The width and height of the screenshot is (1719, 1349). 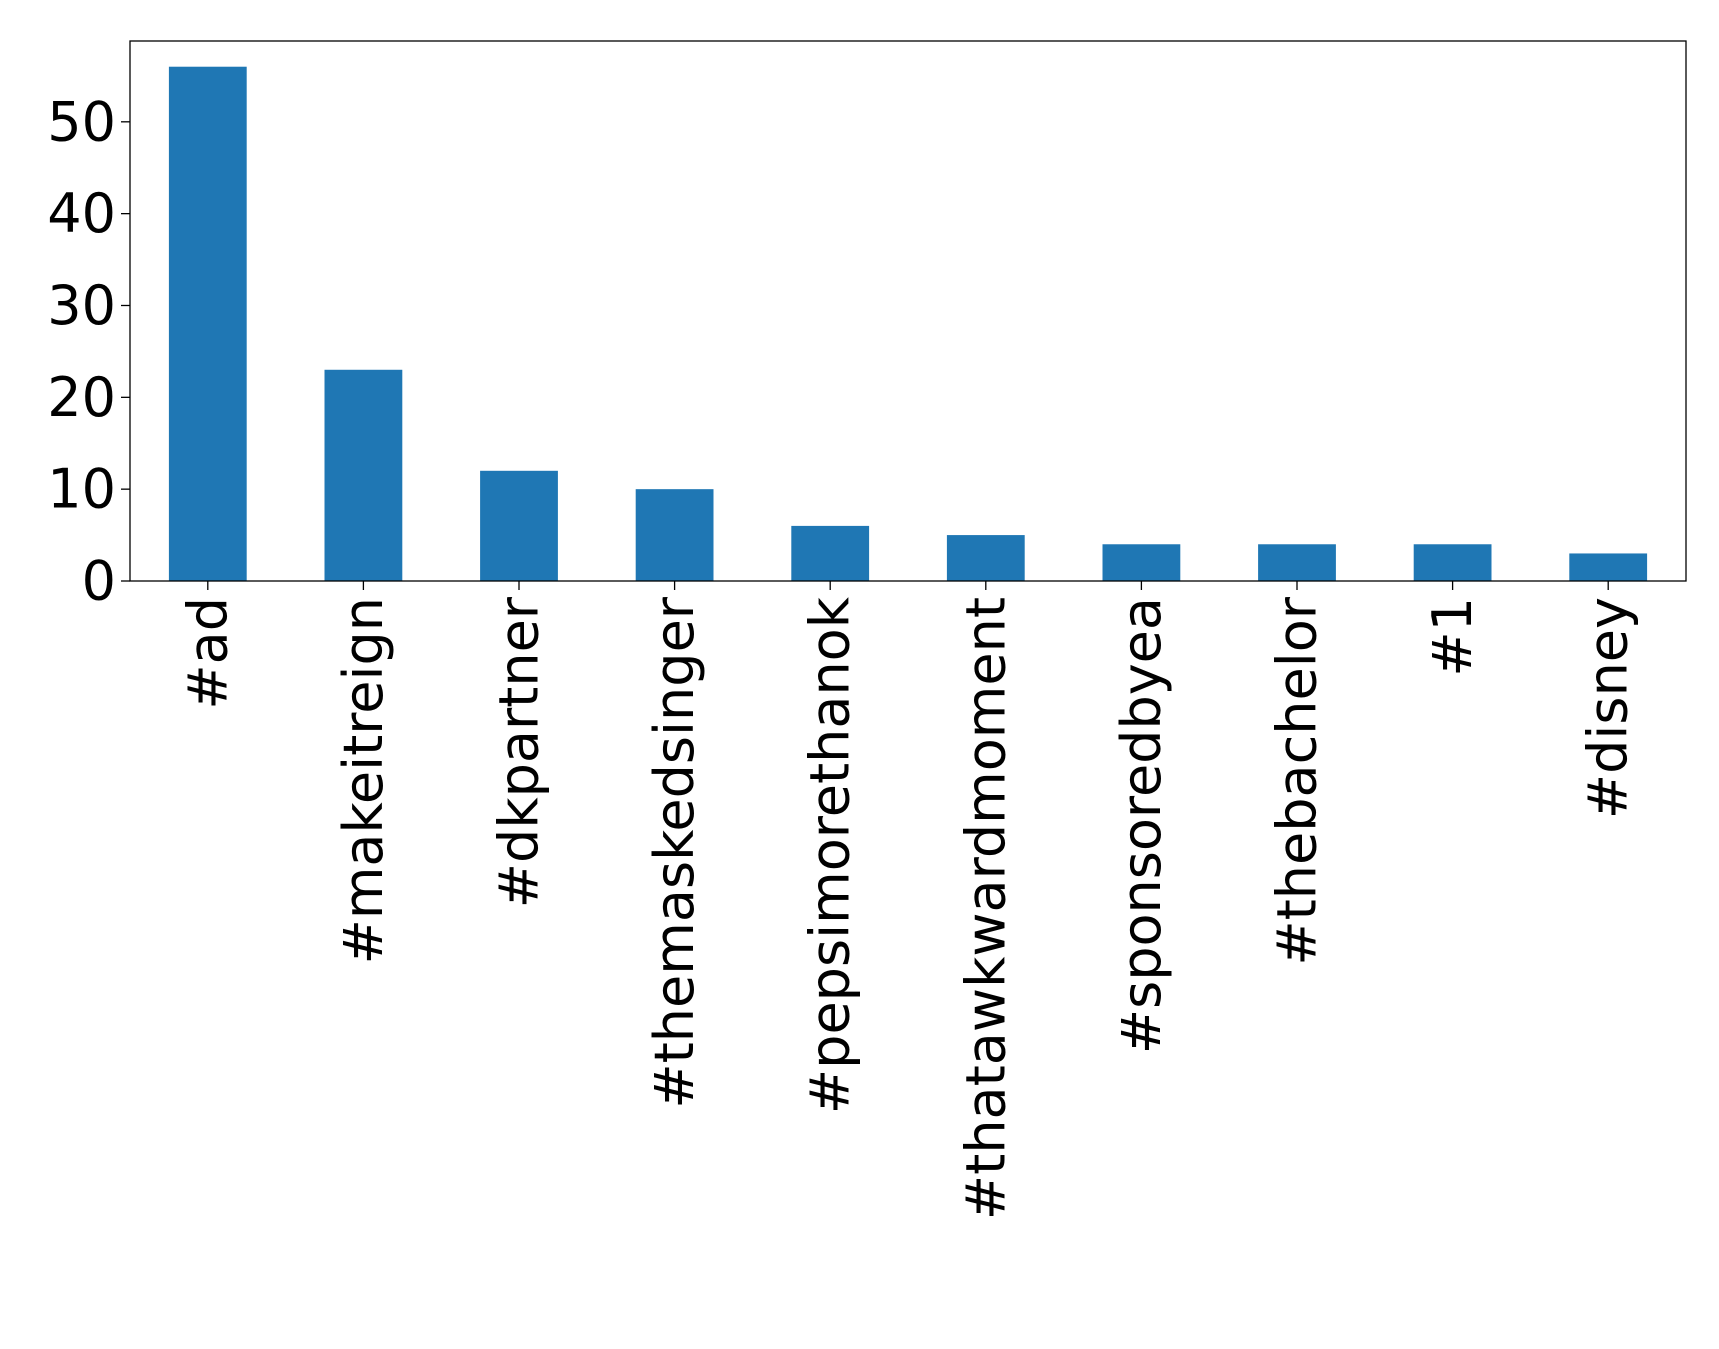 I want to click on x-tick-label: #thatawkwardmoment, so click(x=985, y=908).